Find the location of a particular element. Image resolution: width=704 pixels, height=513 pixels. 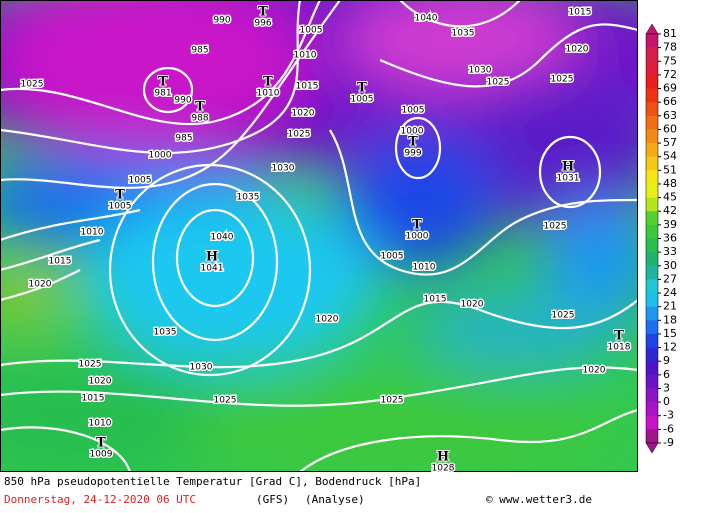

scale-tick-label: 63 is located at coordinates (670, 115).